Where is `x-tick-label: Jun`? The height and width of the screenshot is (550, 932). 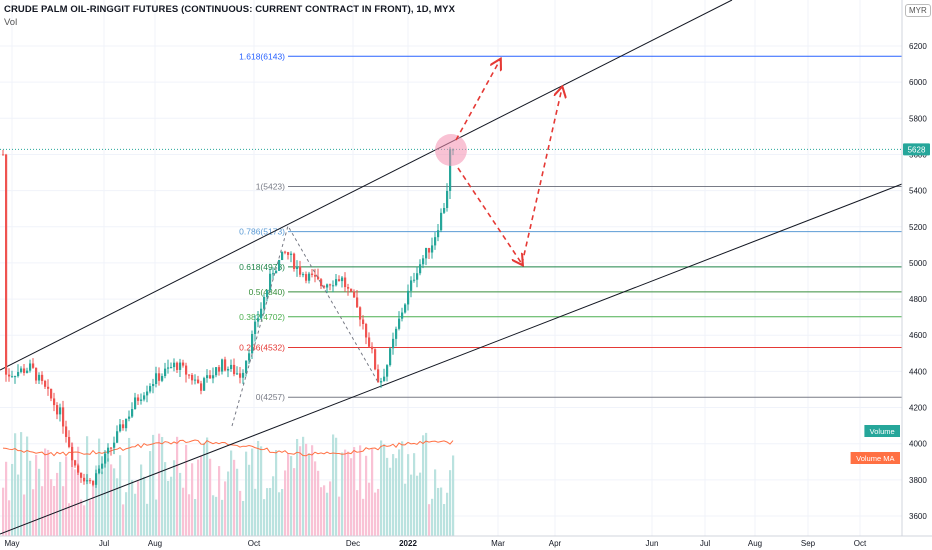
x-tick-label: Jun is located at coordinates (652, 543).